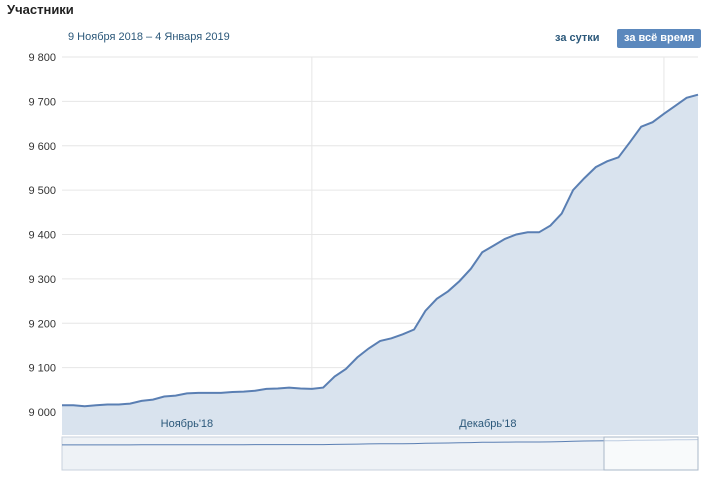 The width and height of the screenshot is (707, 486). Describe the element at coordinates (42, 191) in the screenshot. I see `y-tick-label: 9 500` at that location.